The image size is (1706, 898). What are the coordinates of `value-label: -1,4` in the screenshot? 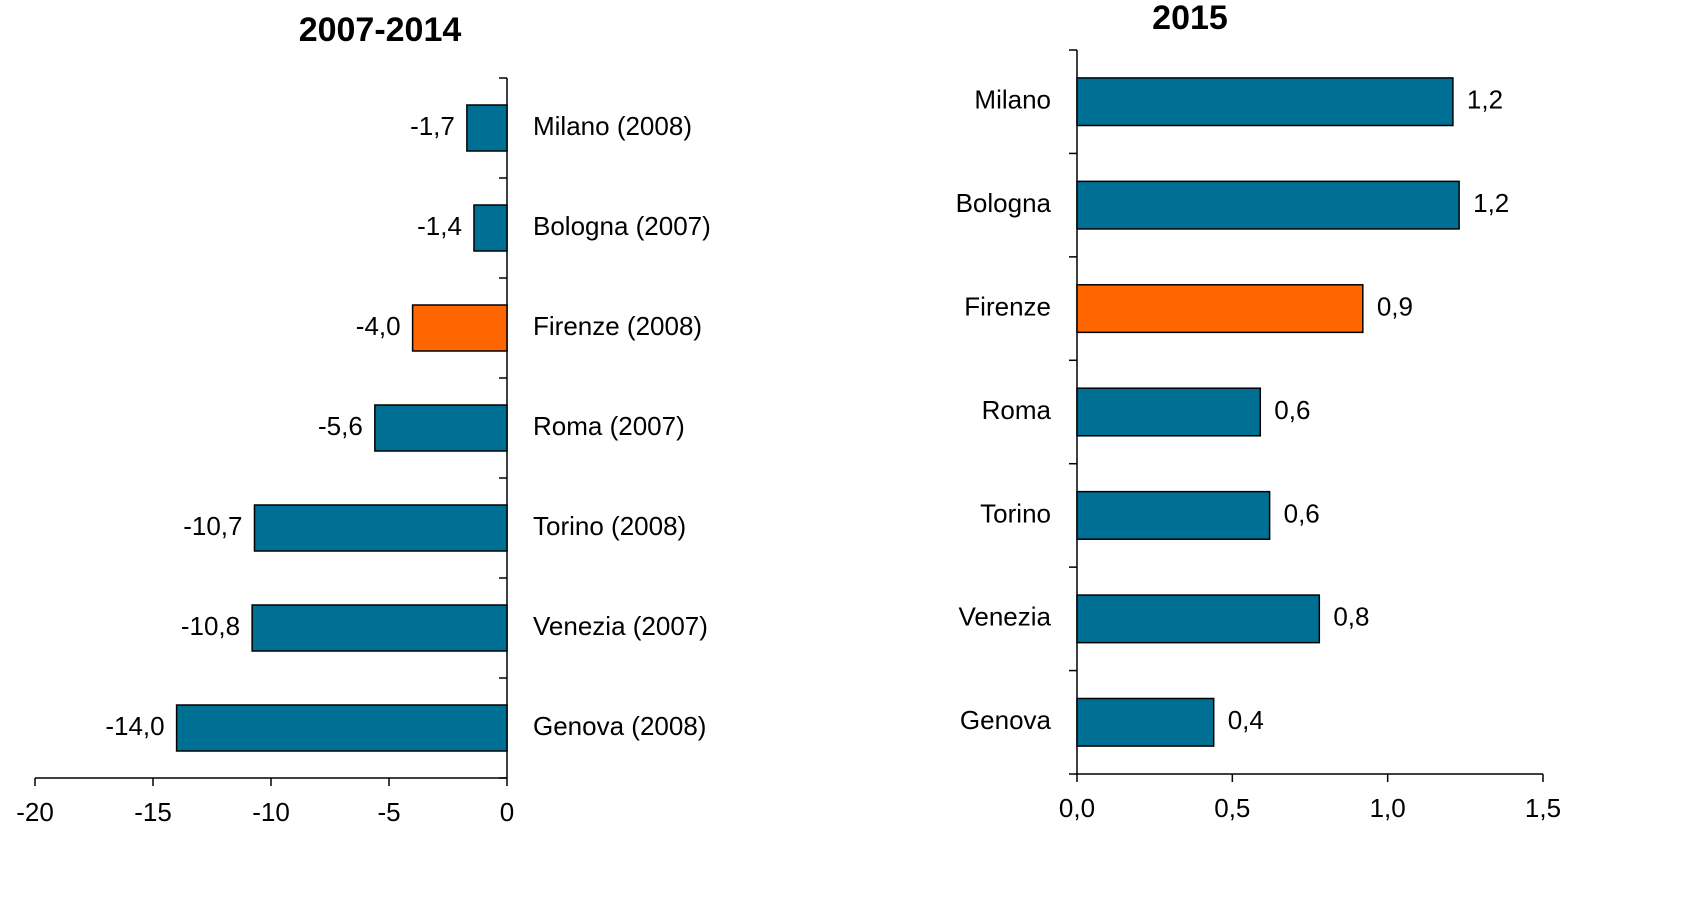 It's located at (439, 226).